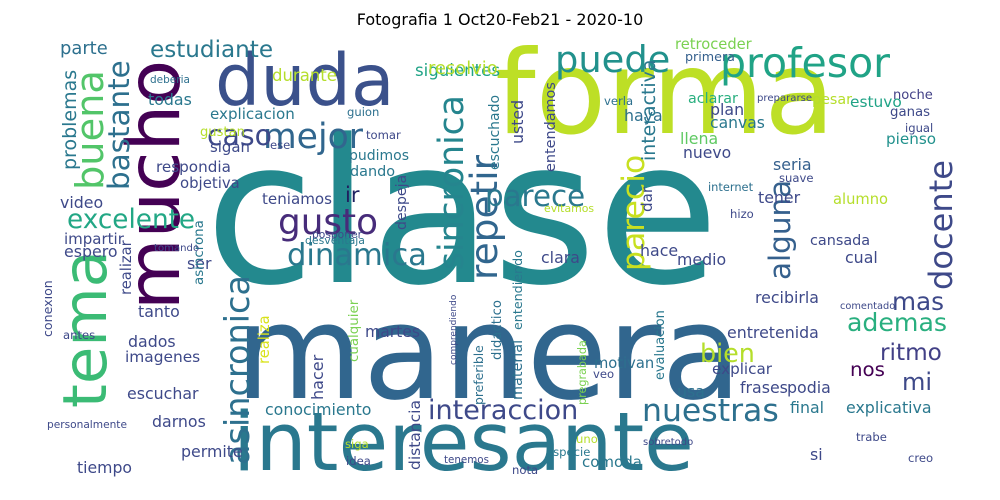 The width and height of the screenshot is (1000, 500). Describe the element at coordinates (587, 438) in the screenshot. I see `cloud-word: uno` at that location.